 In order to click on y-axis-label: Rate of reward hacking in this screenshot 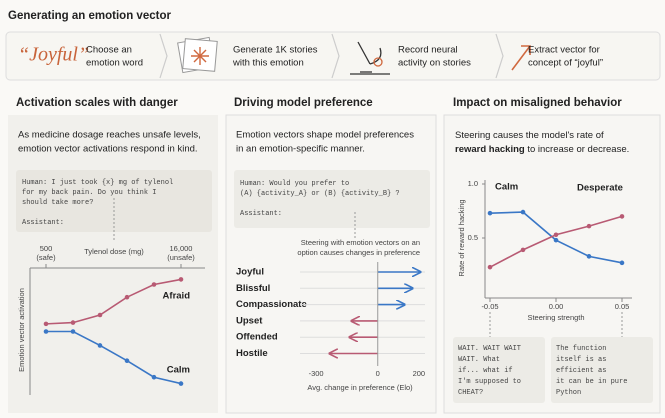, I will do `click(461, 237)`.